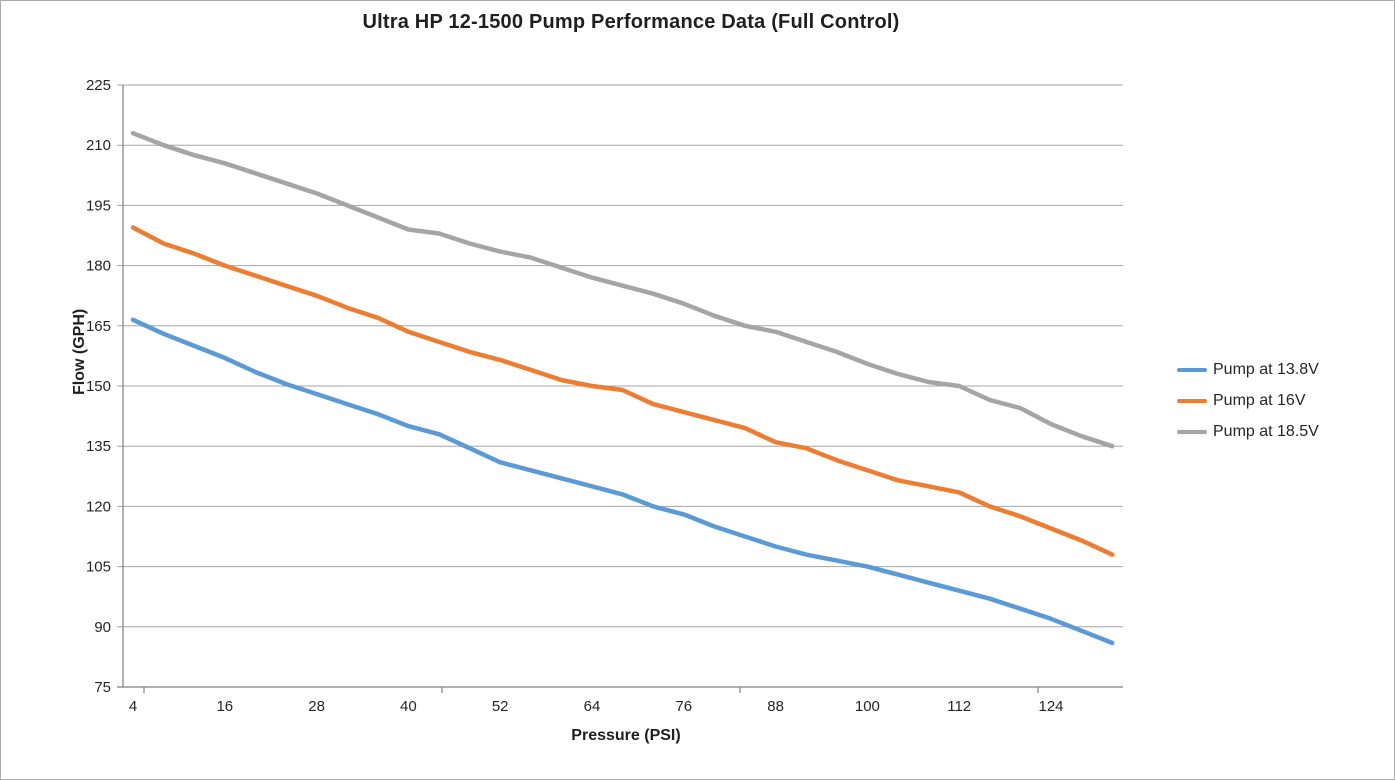 This screenshot has height=780, width=1395. What do you see at coordinates (1266, 431) in the screenshot?
I see `legend-label: Pump at 18.5V` at bounding box center [1266, 431].